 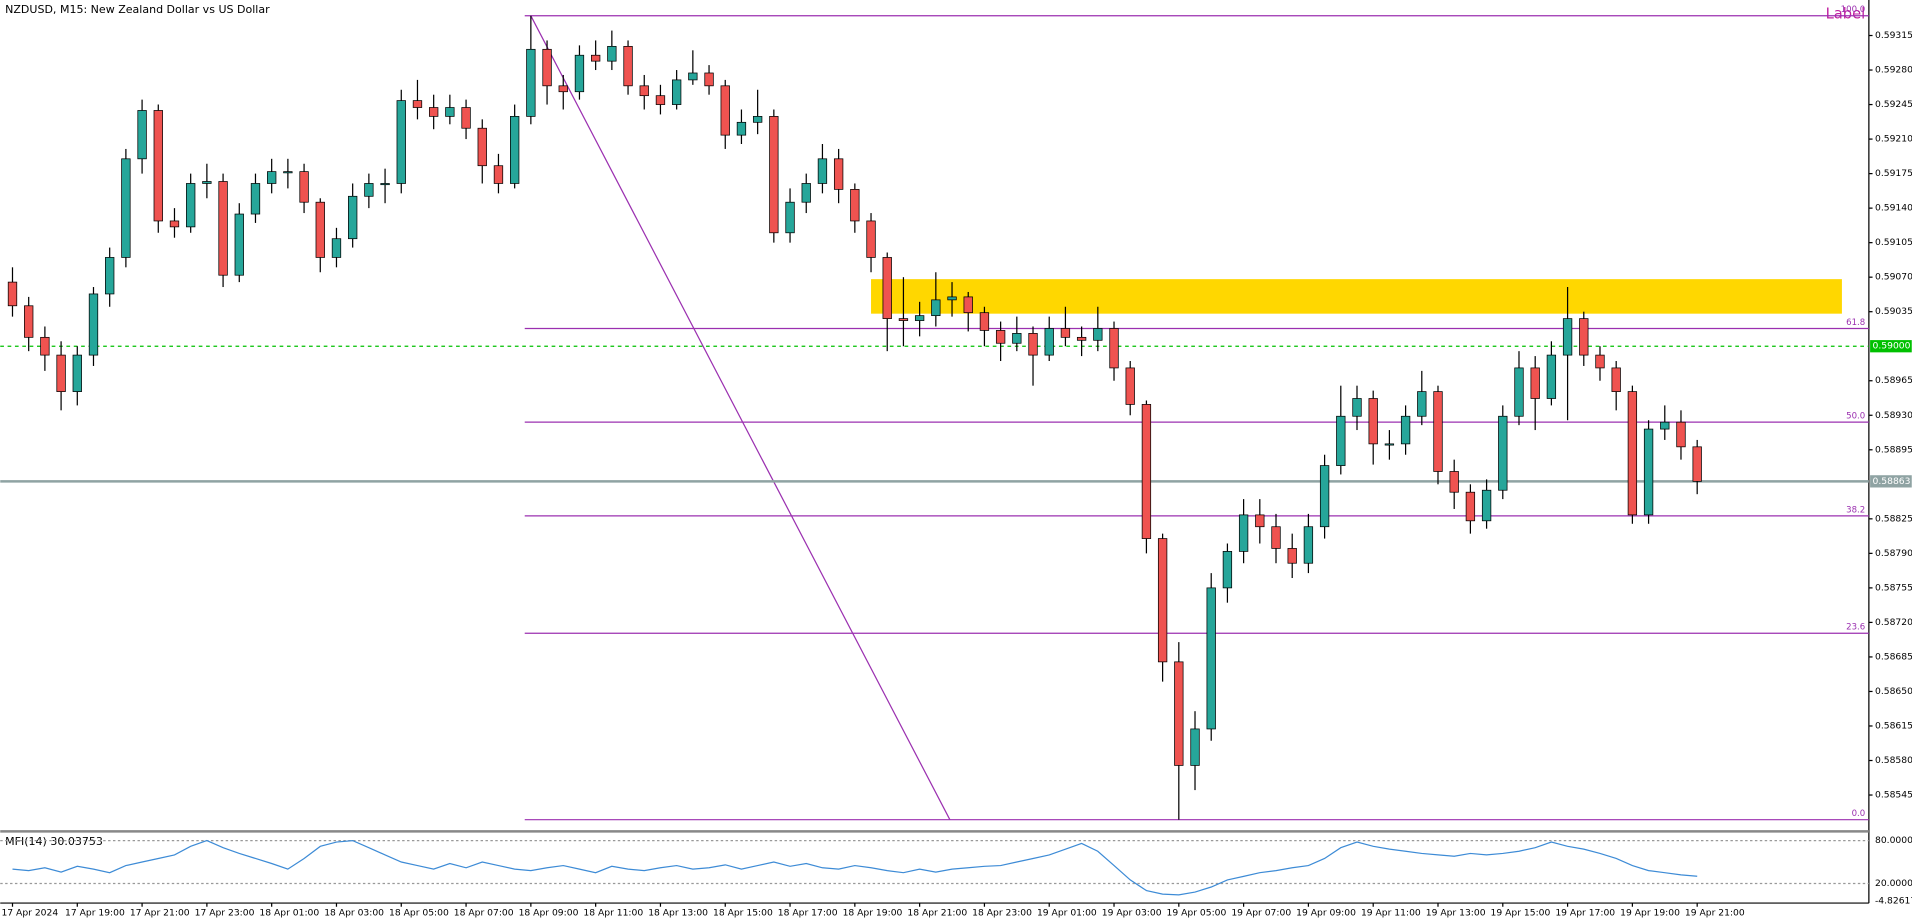 What do you see at coordinates (937, 912) in the screenshot?
I see `x-tick-label: 18 Apr 21:00` at bounding box center [937, 912].